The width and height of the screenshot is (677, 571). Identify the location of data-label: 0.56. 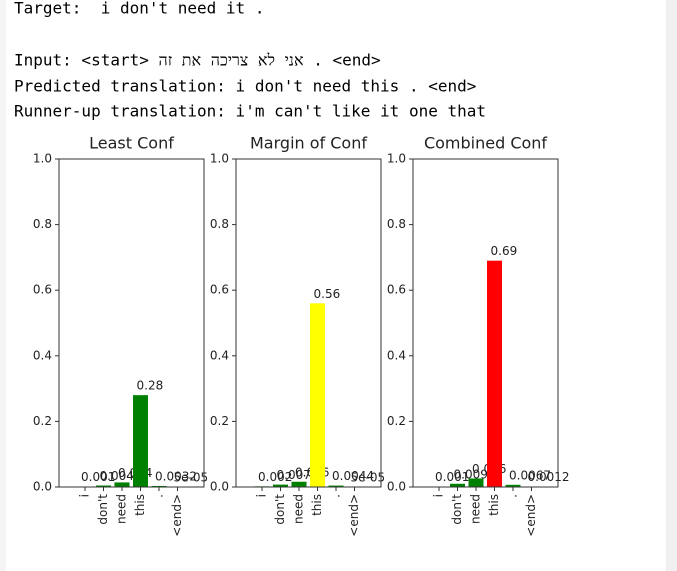
(327, 294).